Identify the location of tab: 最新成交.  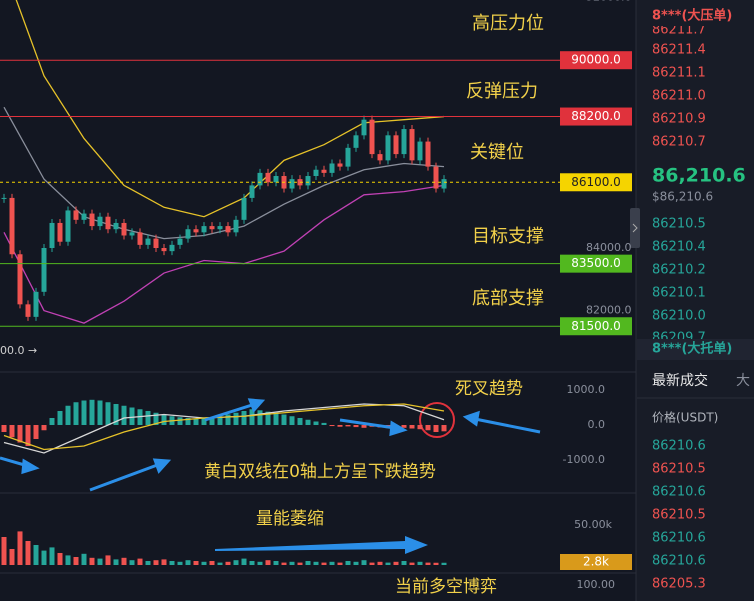
(680, 380).